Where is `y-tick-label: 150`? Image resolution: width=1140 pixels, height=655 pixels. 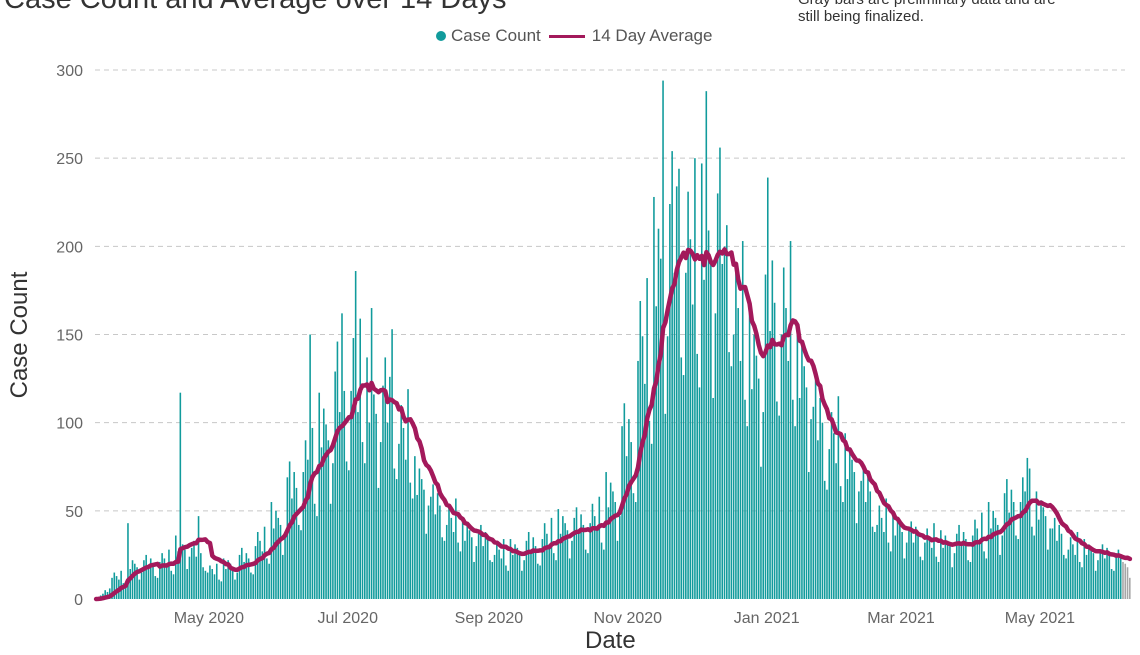
y-tick-label: 150 is located at coordinates (69, 336).